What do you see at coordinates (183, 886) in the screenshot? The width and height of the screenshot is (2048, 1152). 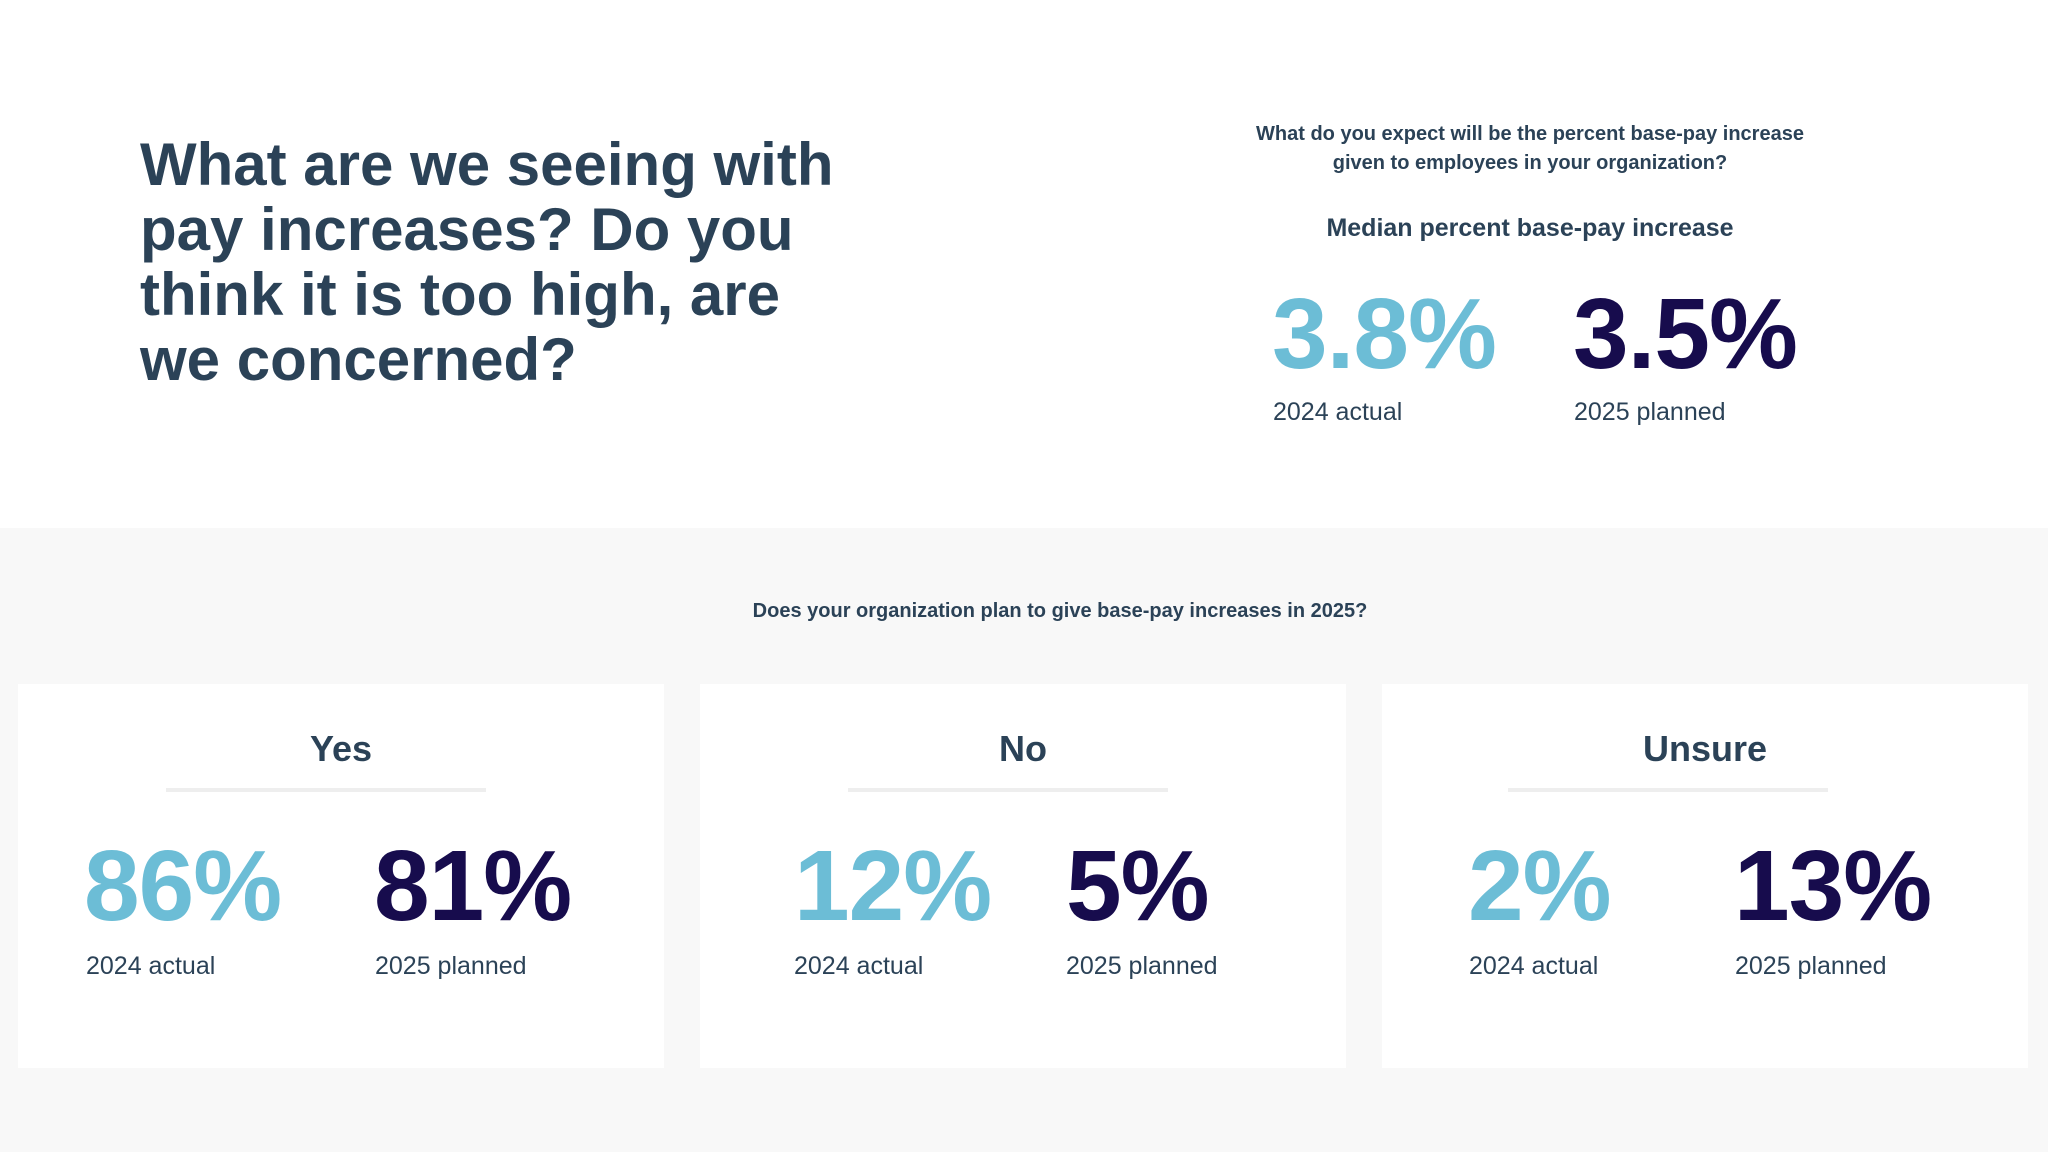 I see `yes-2024-value: 86%` at bounding box center [183, 886].